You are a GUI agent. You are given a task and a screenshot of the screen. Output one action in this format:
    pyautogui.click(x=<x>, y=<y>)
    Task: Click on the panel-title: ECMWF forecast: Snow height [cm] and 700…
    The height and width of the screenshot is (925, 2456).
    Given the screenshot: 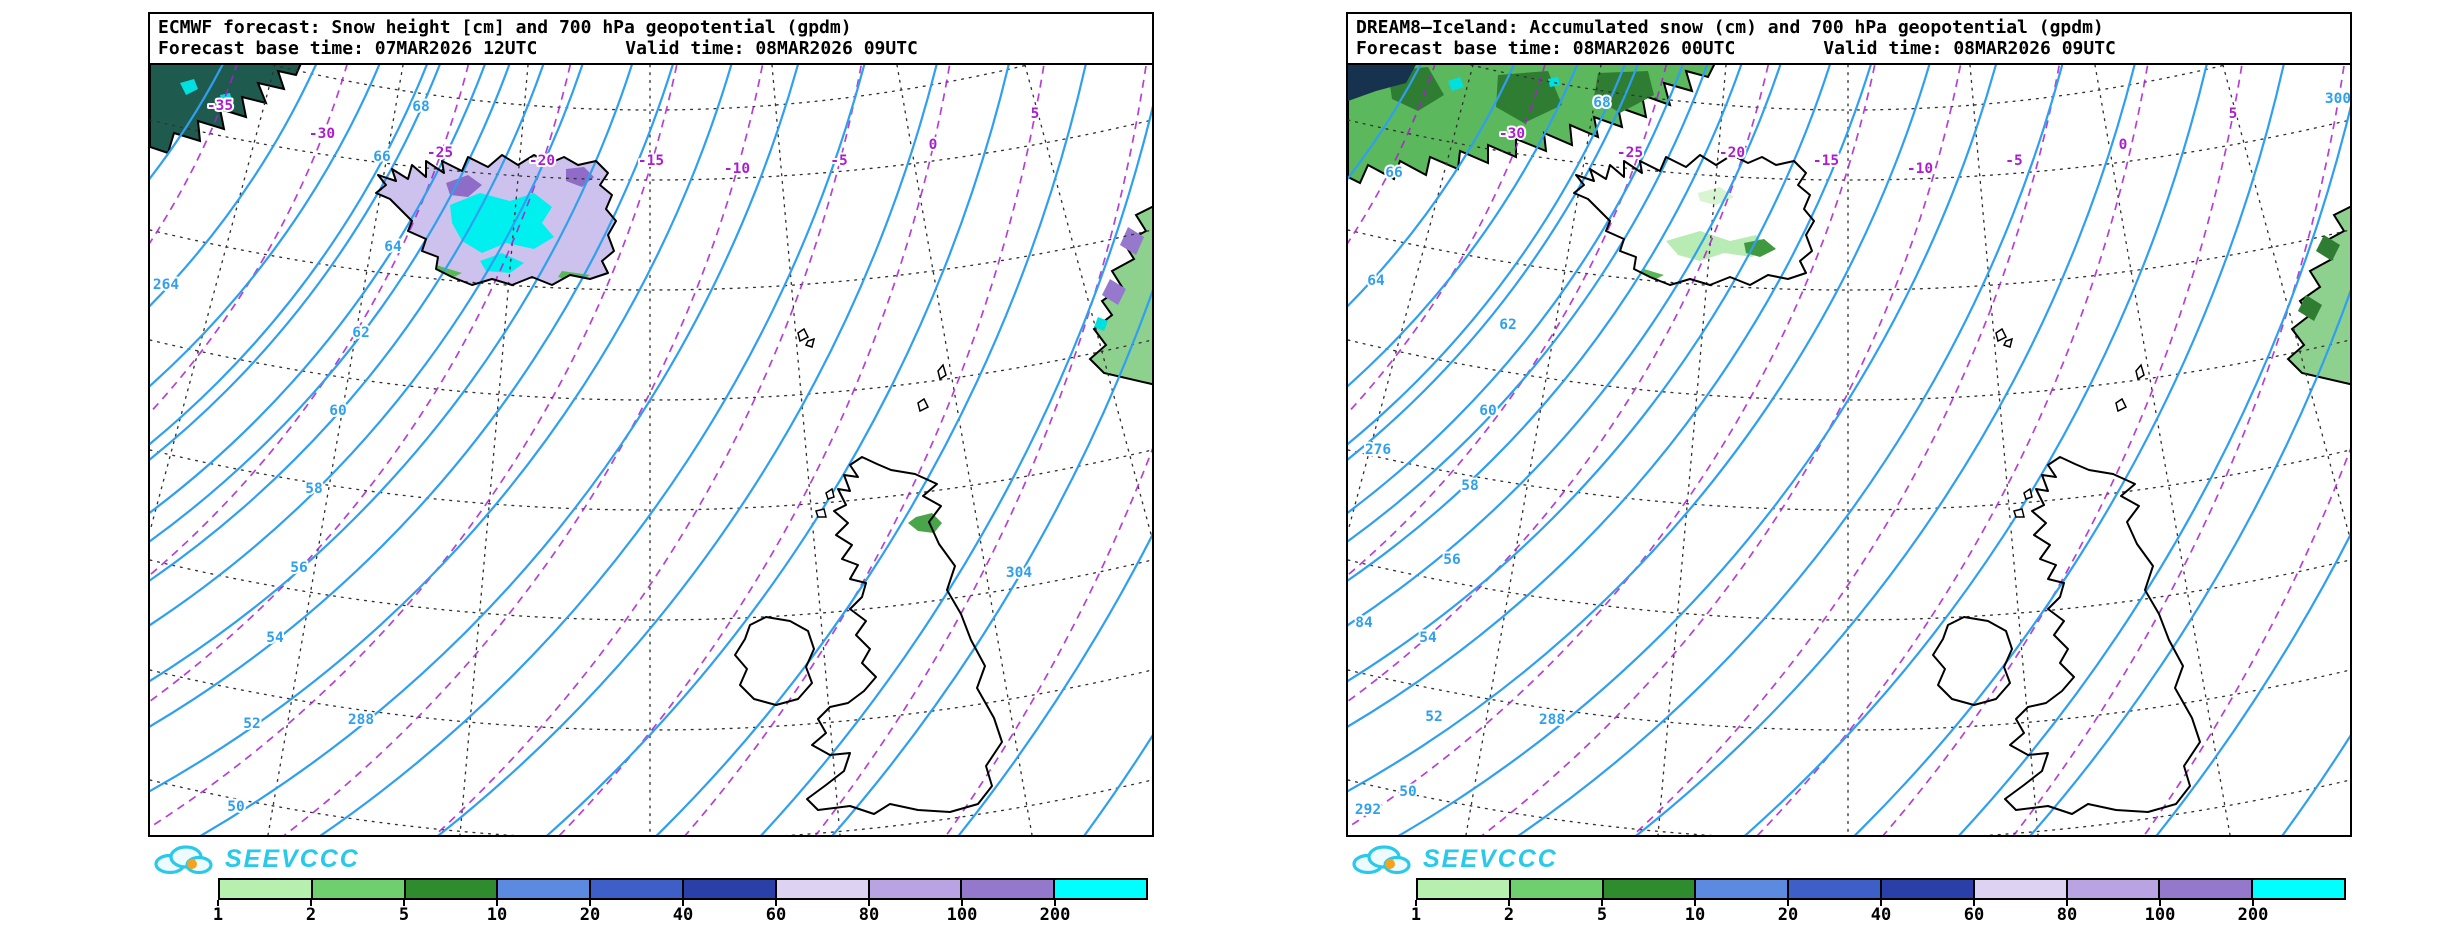 What is the action you would take?
    pyautogui.click(x=505, y=27)
    